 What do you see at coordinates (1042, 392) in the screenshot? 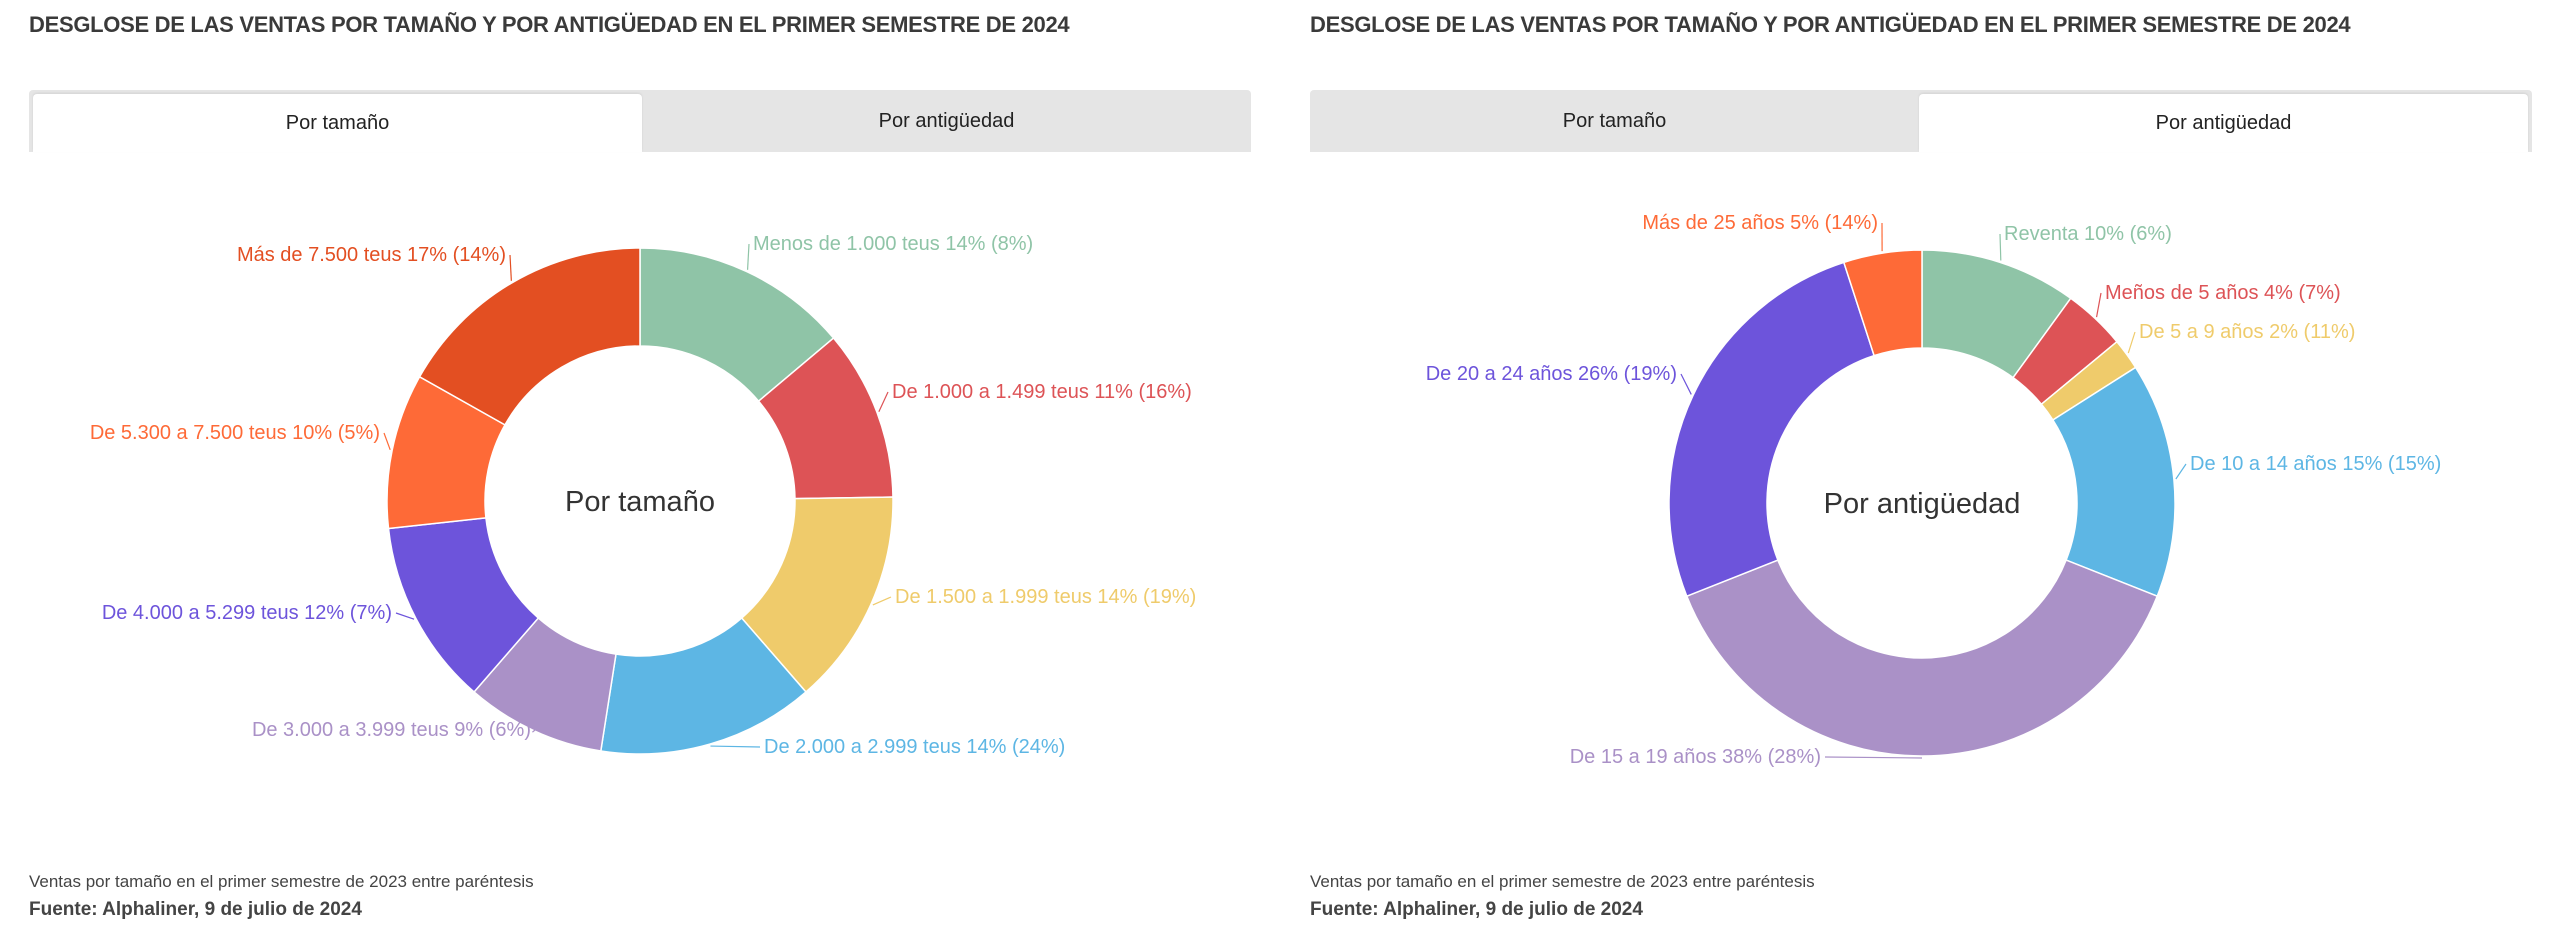
I see `data-label: De 1.000 a 1.499 teus 11% (16%)` at bounding box center [1042, 392].